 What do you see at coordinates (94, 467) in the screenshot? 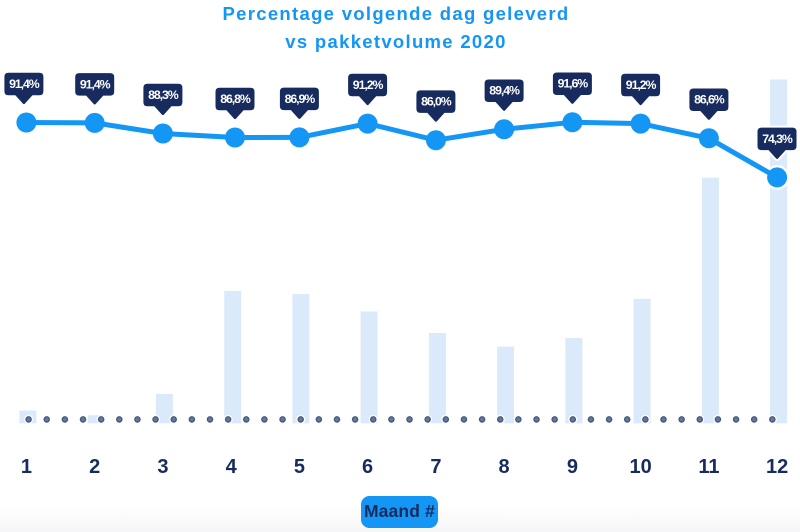
I see `svg-text: 2` at bounding box center [94, 467].